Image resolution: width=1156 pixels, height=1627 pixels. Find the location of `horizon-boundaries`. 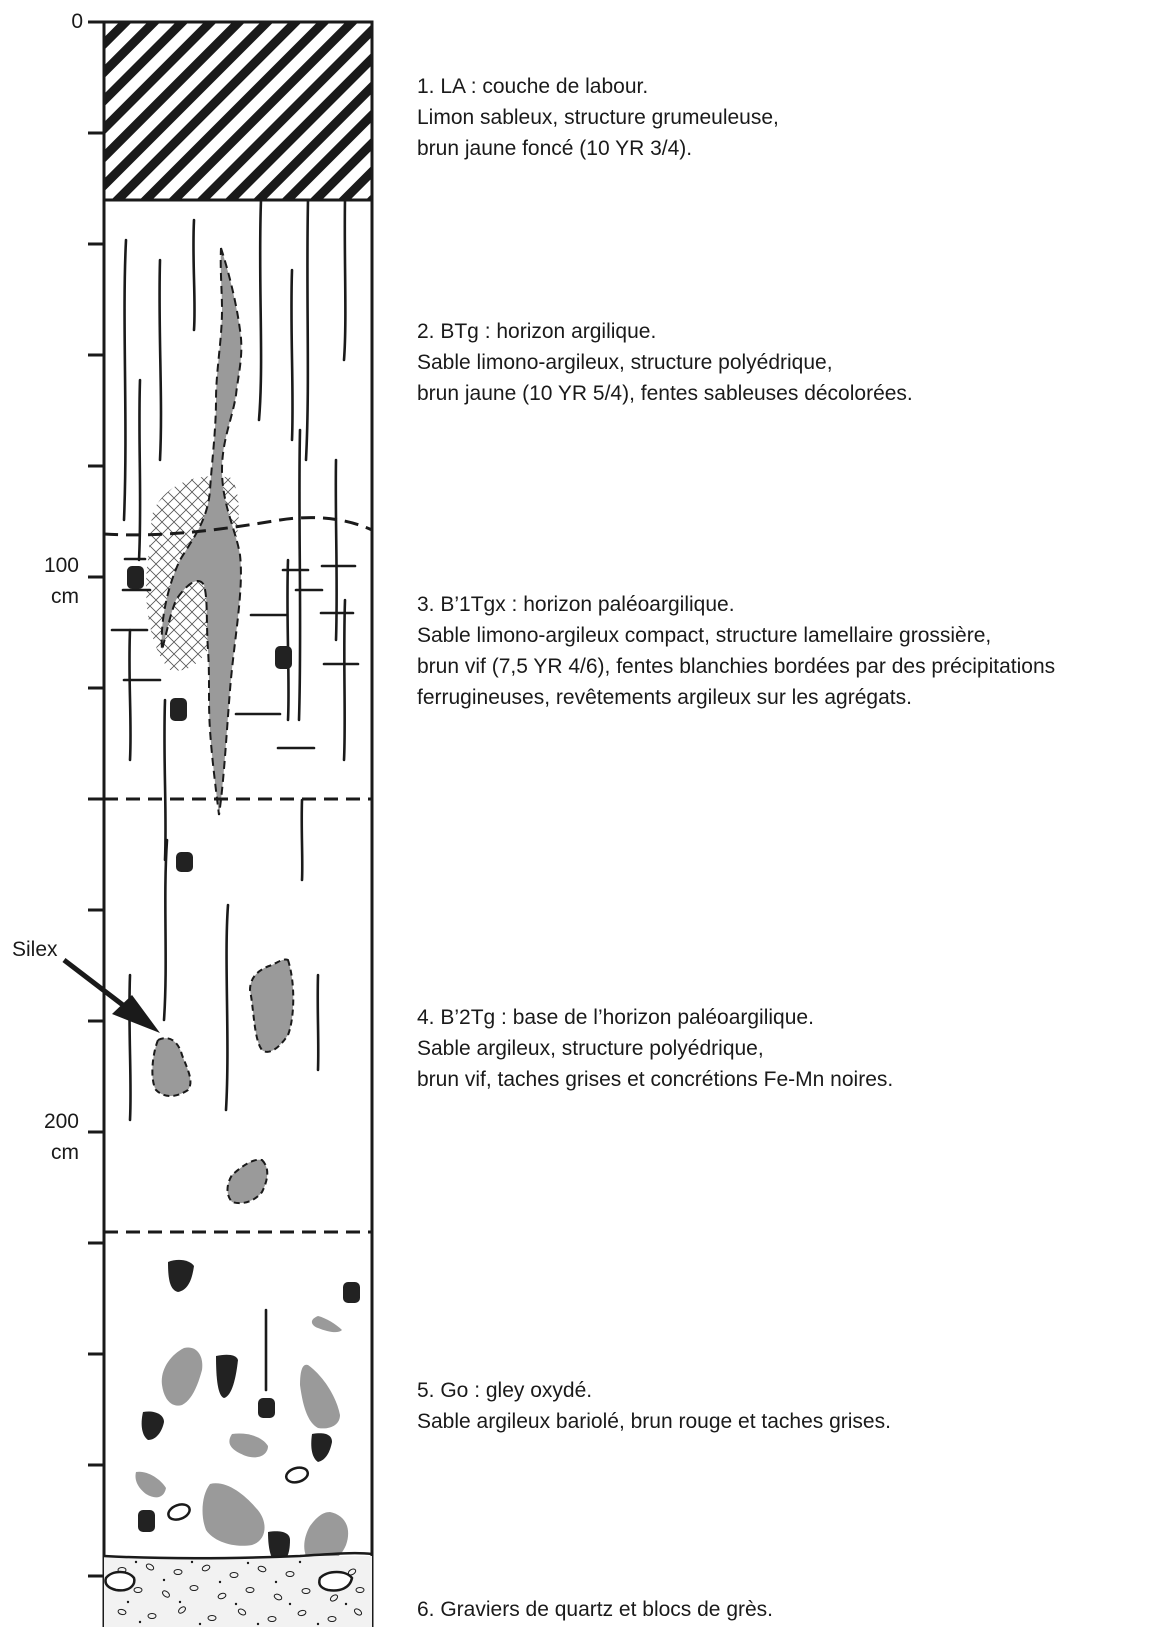

horizon-boundaries is located at coordinates (238, 875).